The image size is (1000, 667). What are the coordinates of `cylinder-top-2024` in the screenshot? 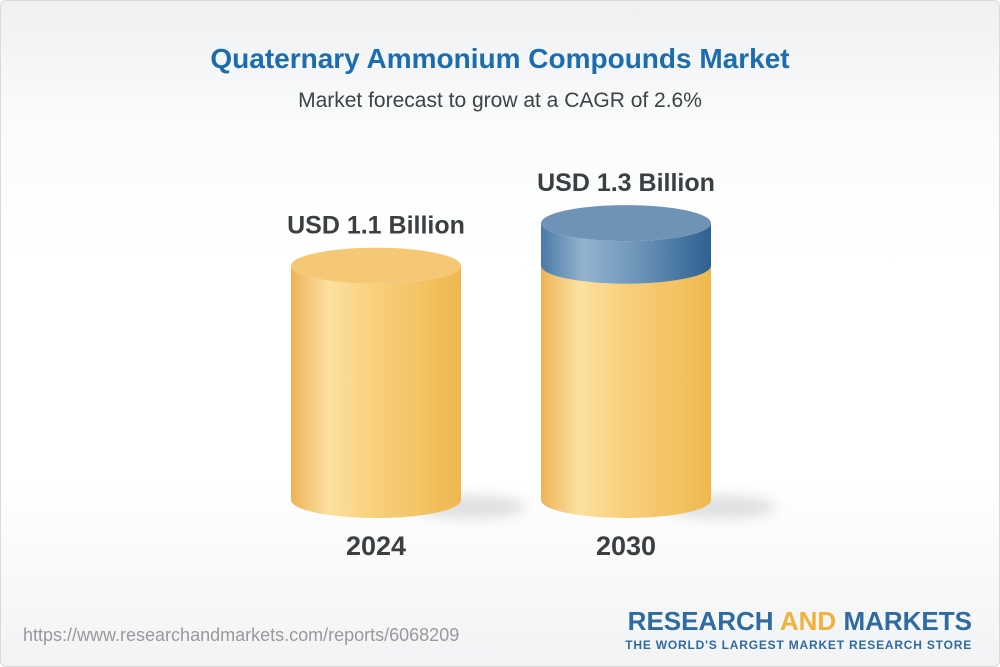 It's located at (376, 265).